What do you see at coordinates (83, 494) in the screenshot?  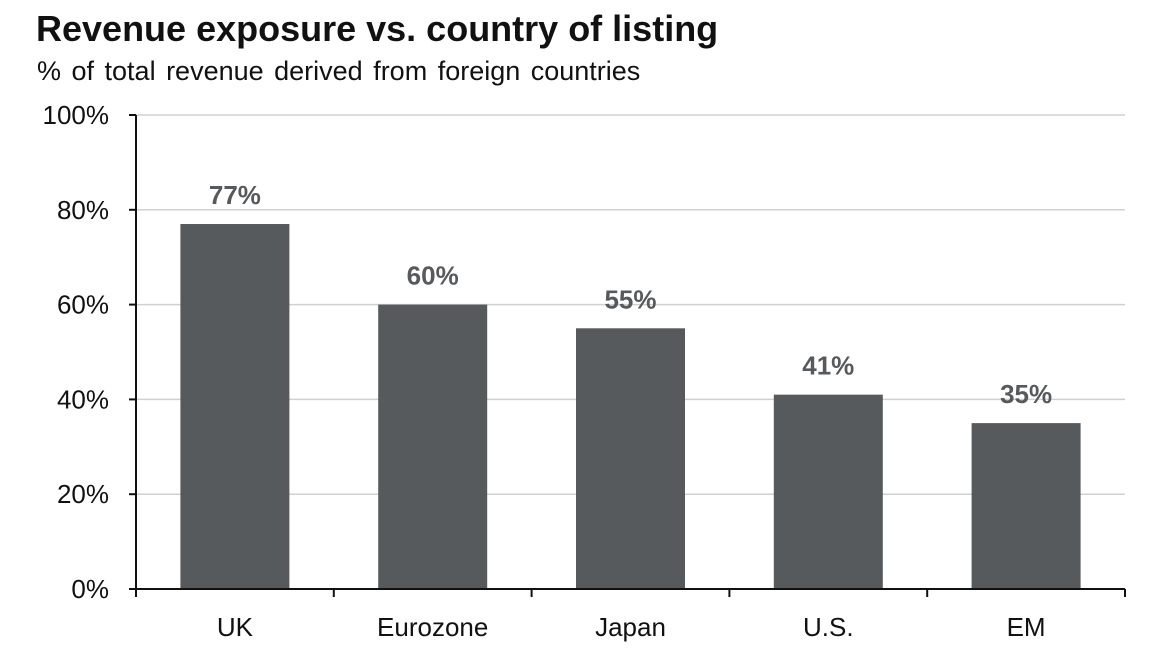 I see `y-tick-label: 20%` at bounding box center [83, 494].